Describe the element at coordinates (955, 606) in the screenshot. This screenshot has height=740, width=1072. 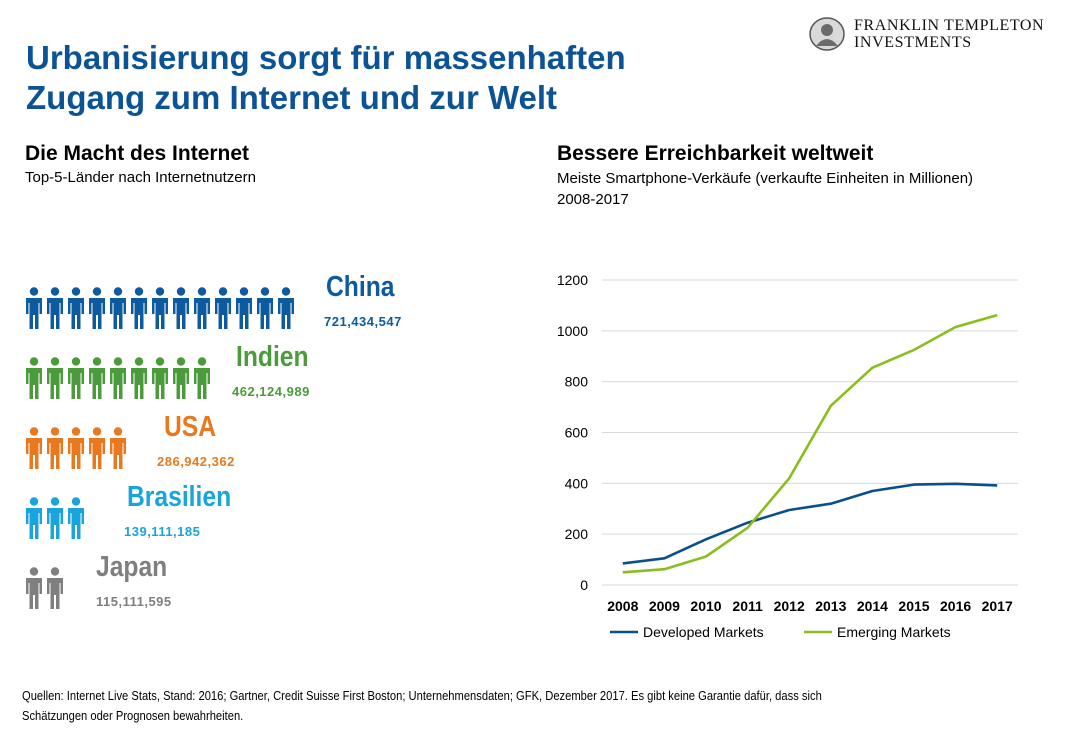
I see `x-tick-label: 2016` at that location.